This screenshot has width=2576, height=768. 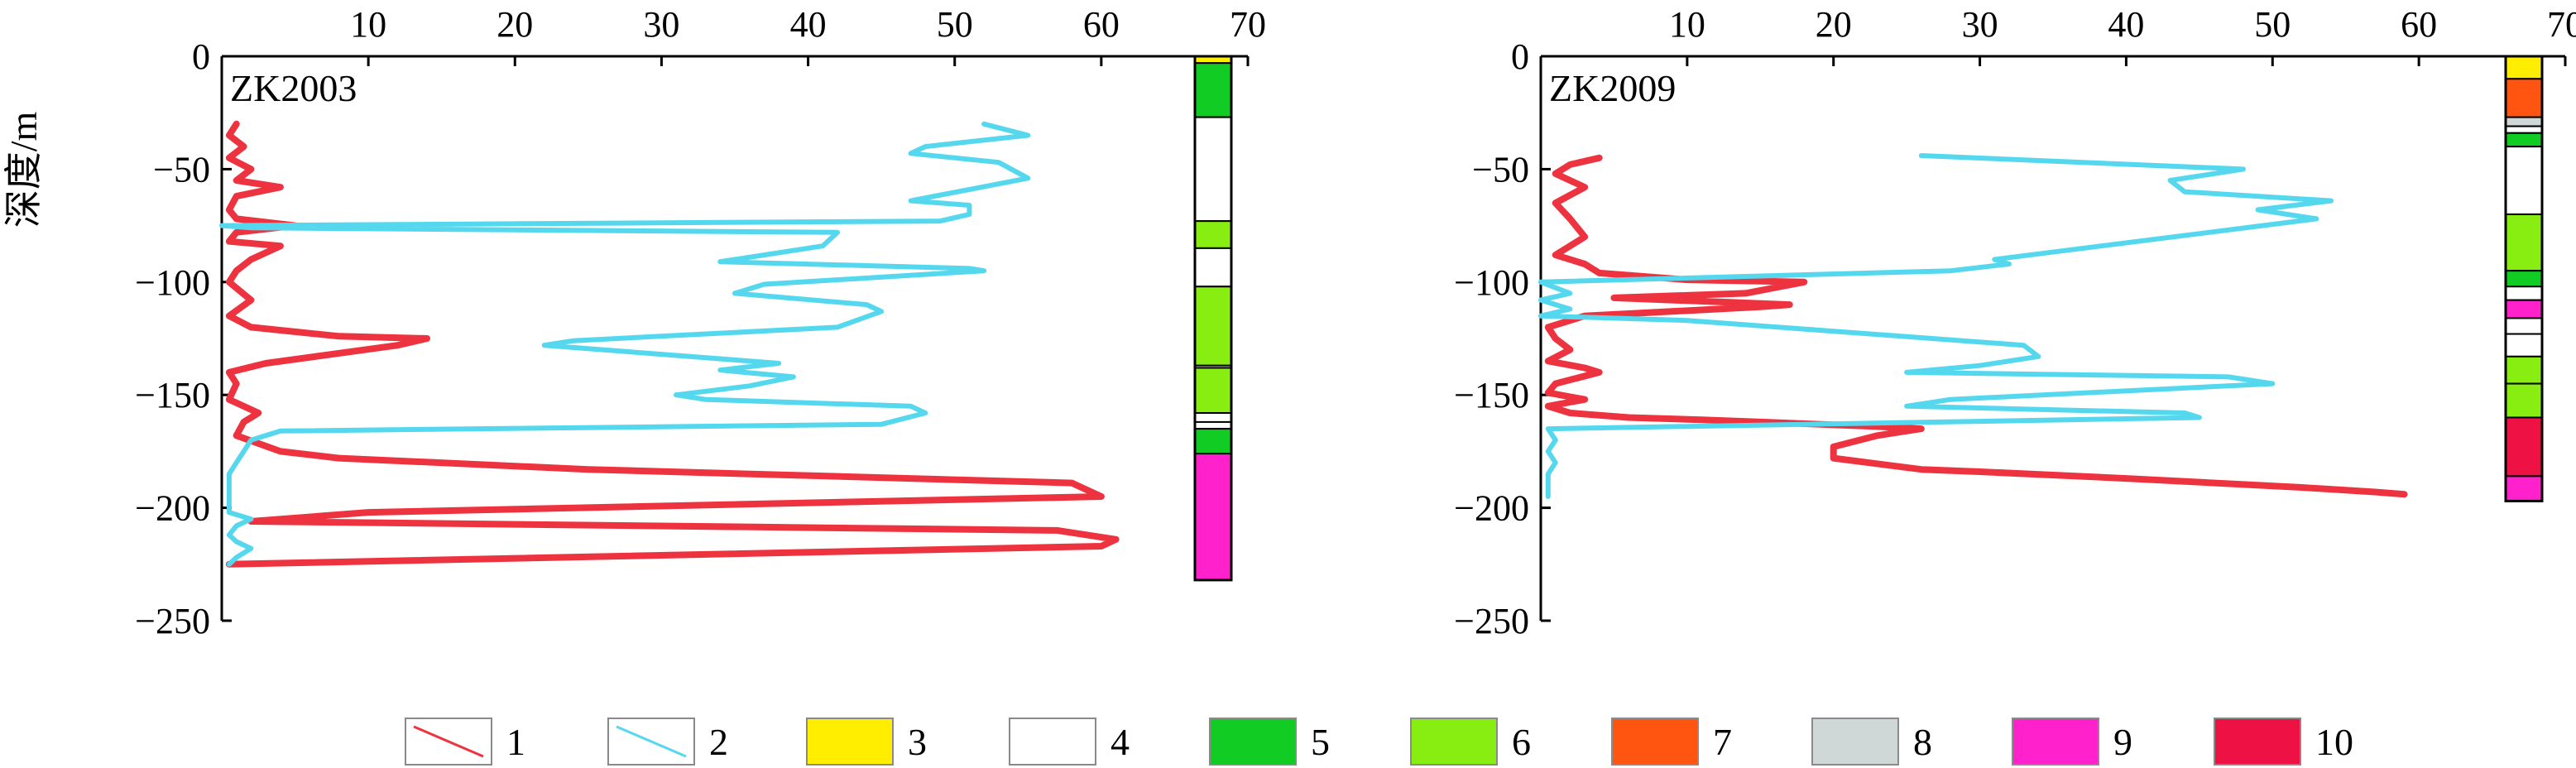 I want to click on legend-item-7: 7, so click(x=1672, y=742).